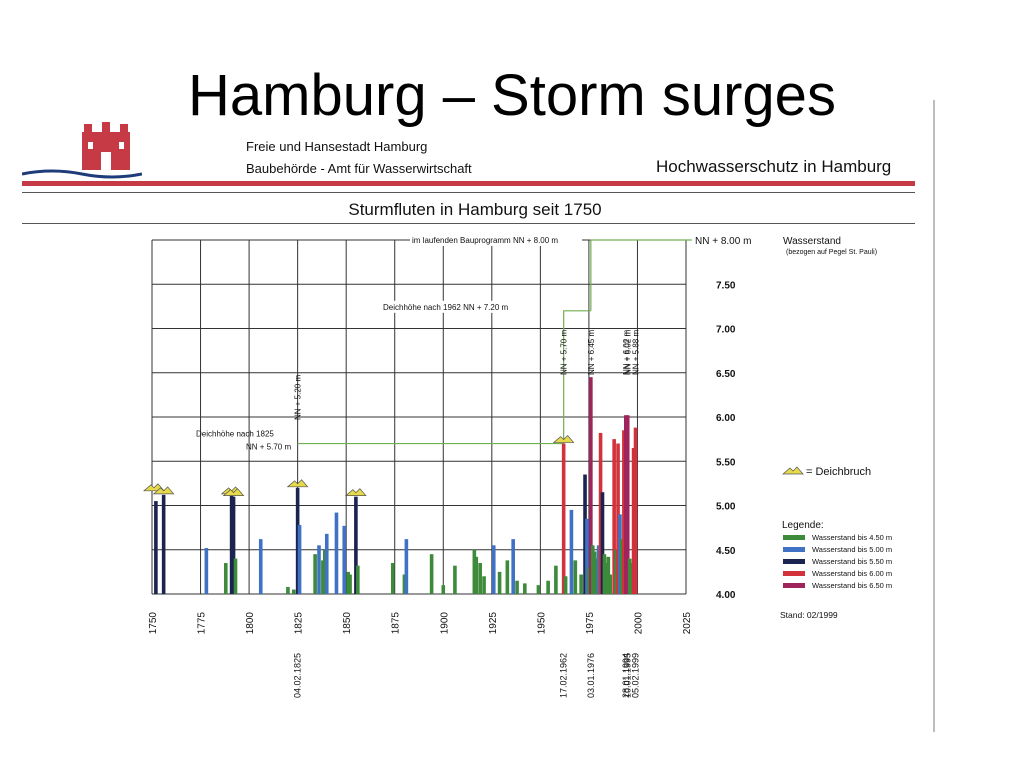  Describe the element at coordinates (485, 240) in the screenshot. I see `dike-label-current: im laufenden Bauprogramm NN + 8.00 m` at that location.